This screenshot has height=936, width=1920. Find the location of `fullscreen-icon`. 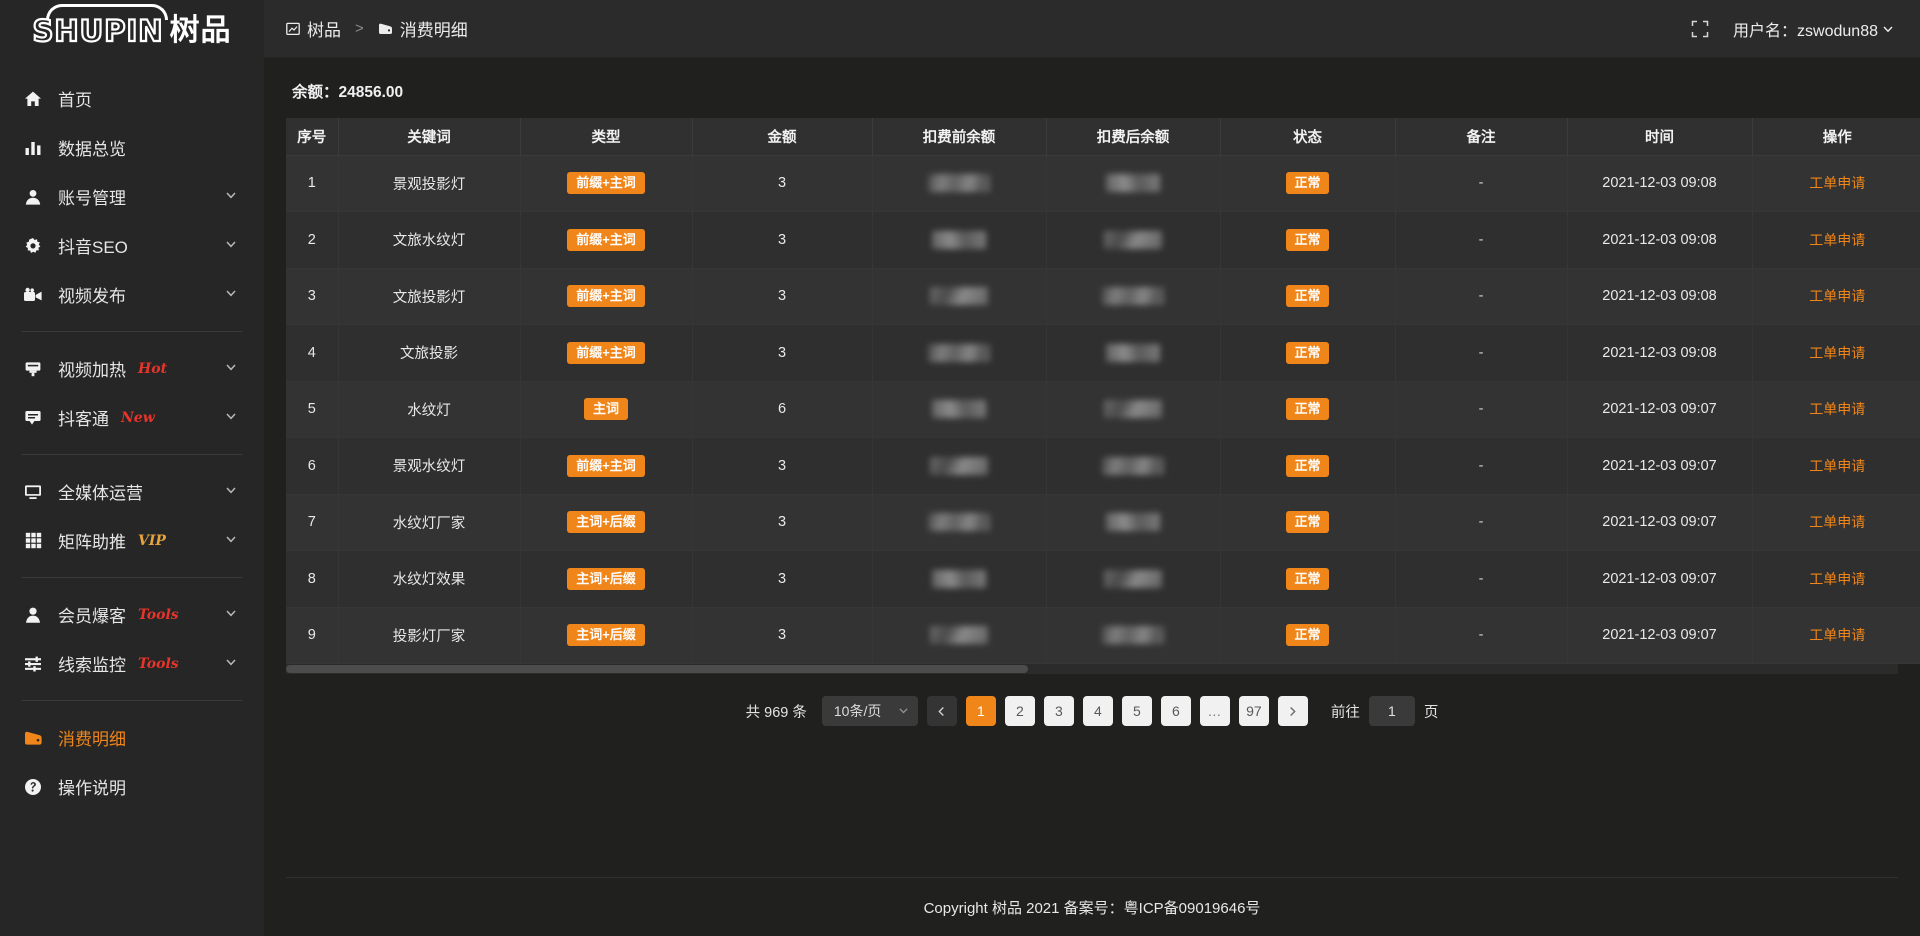

fullscreen-icon is located at coordinates (1700, 29).